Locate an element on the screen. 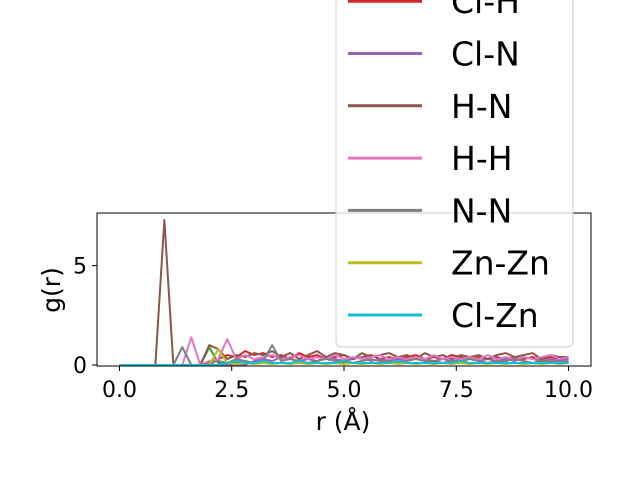 This screenshot has height=480, width=640. y-tick-label: 0 is located at coordinates (80, 366).